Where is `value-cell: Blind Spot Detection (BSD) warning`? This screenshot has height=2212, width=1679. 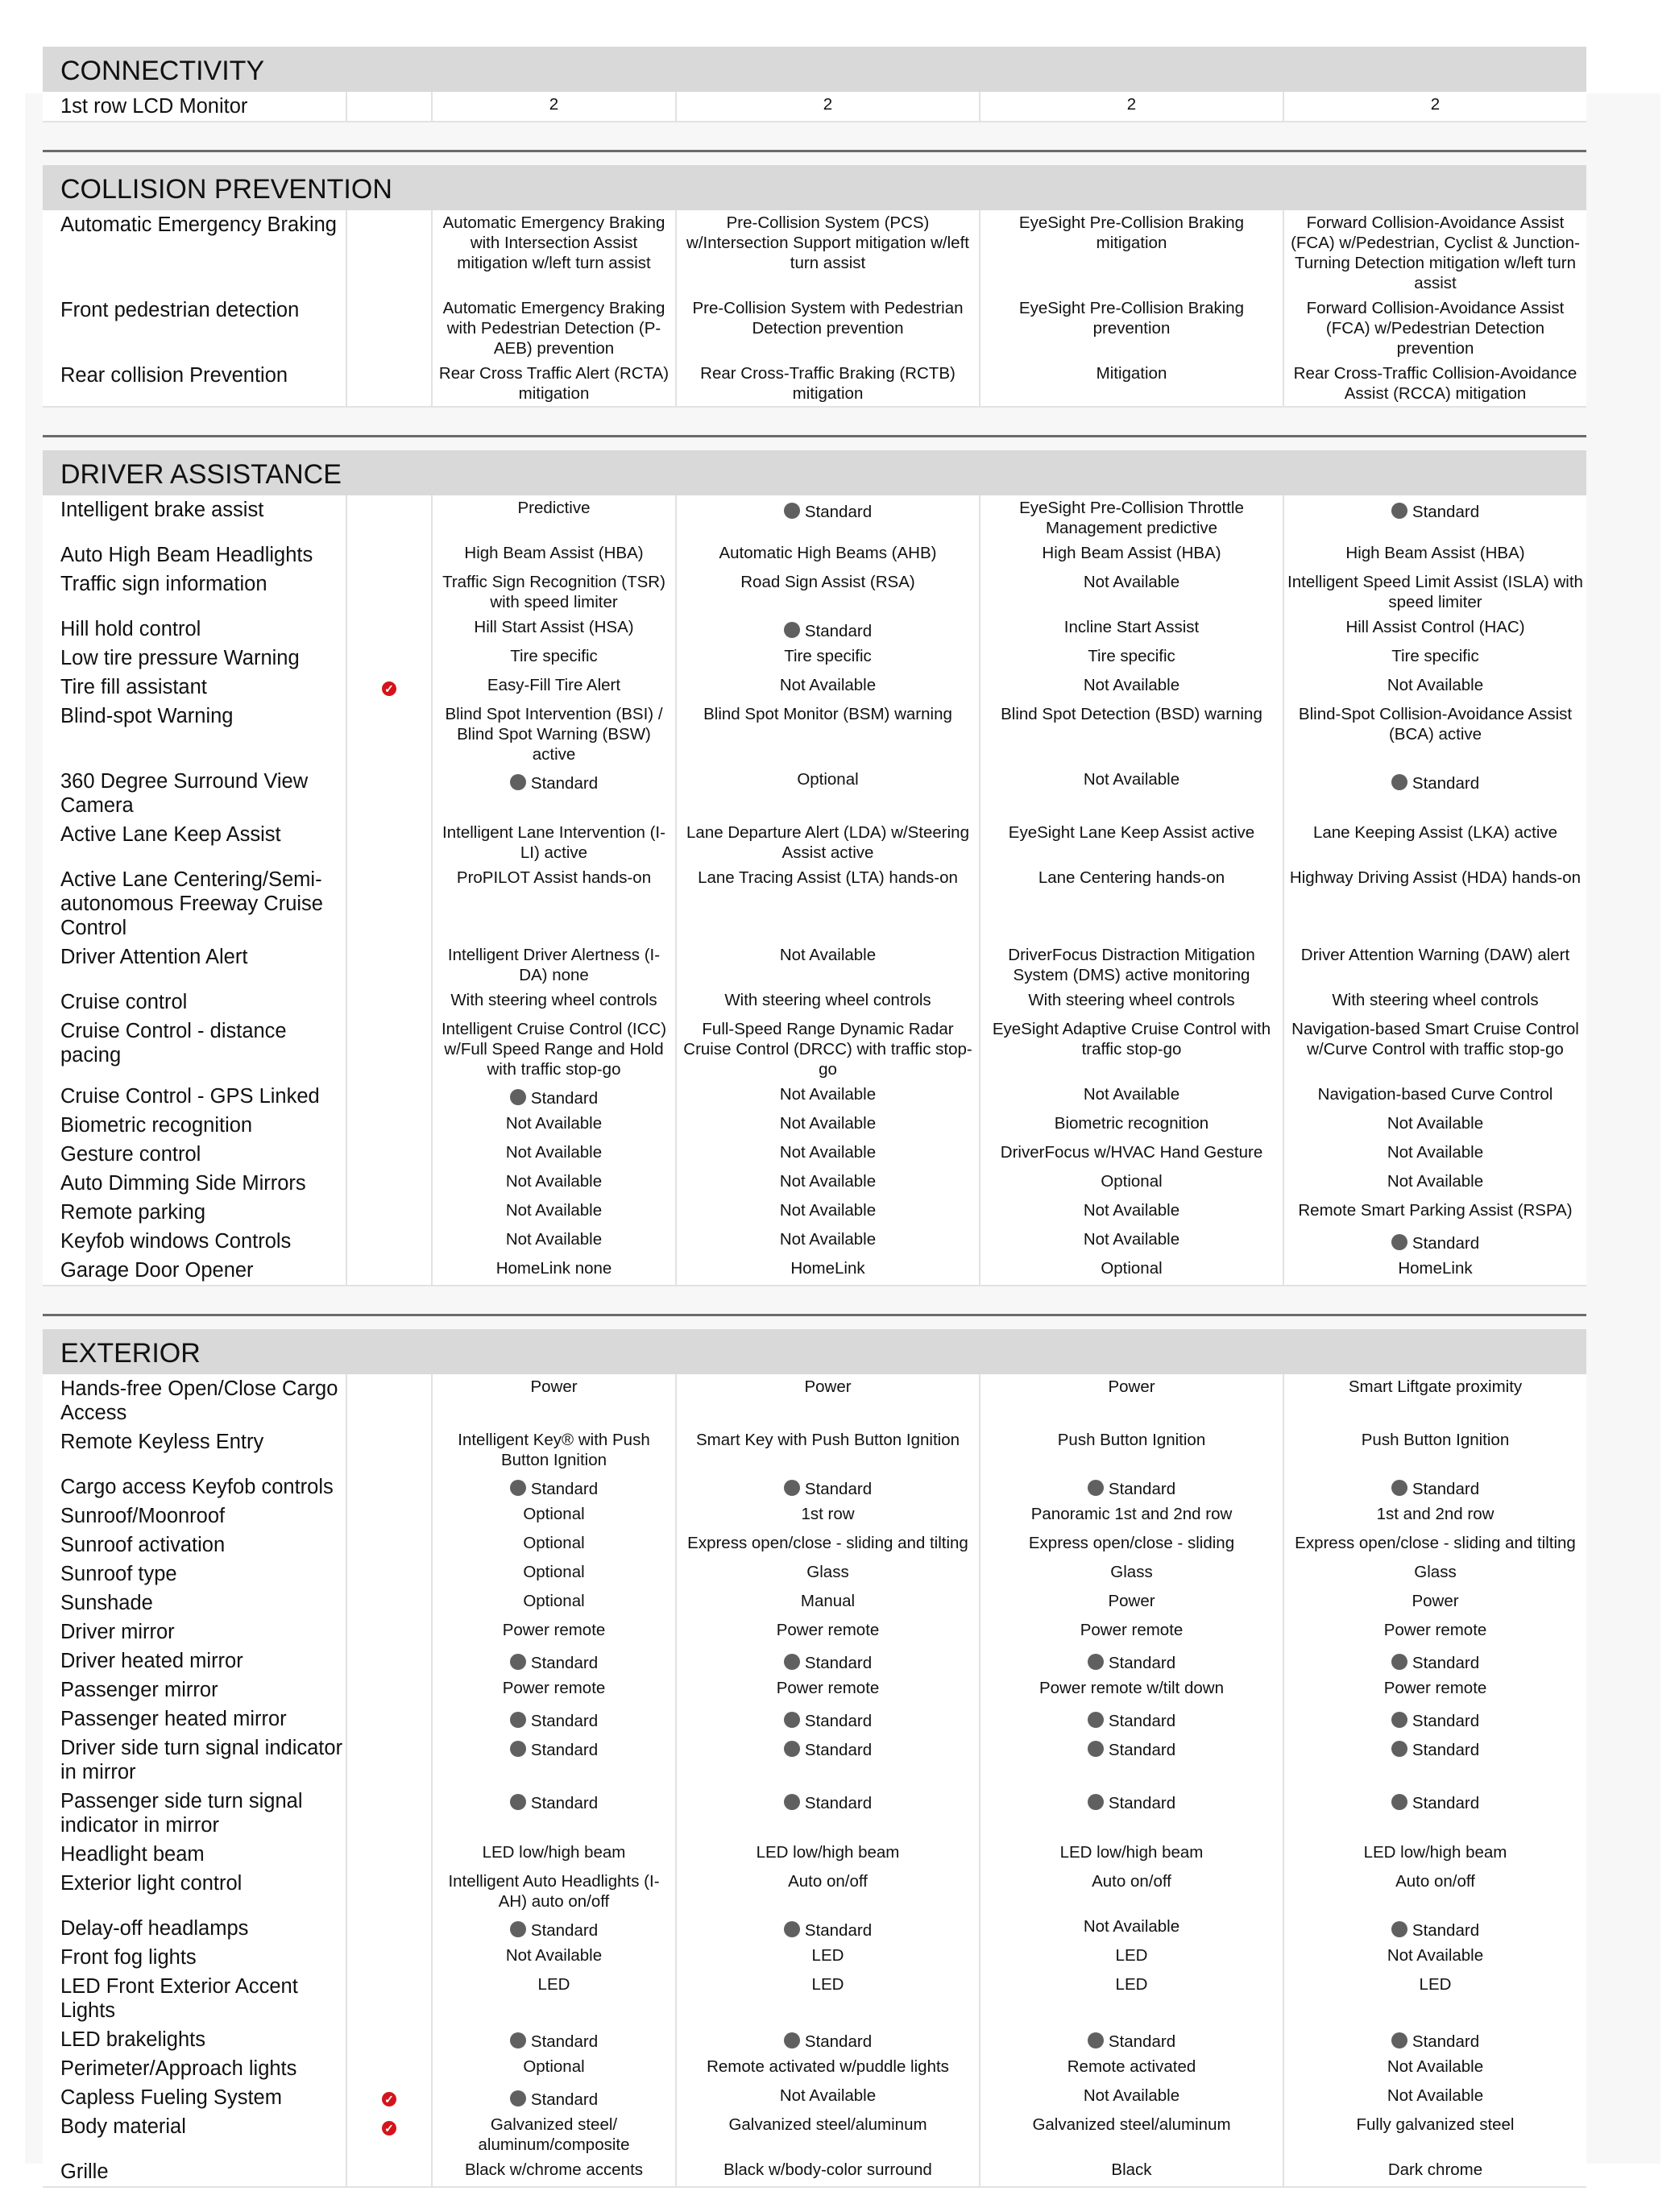 value-cell: Blind Spot Detection (BSD) warning is located at coordinates (1131, 735).